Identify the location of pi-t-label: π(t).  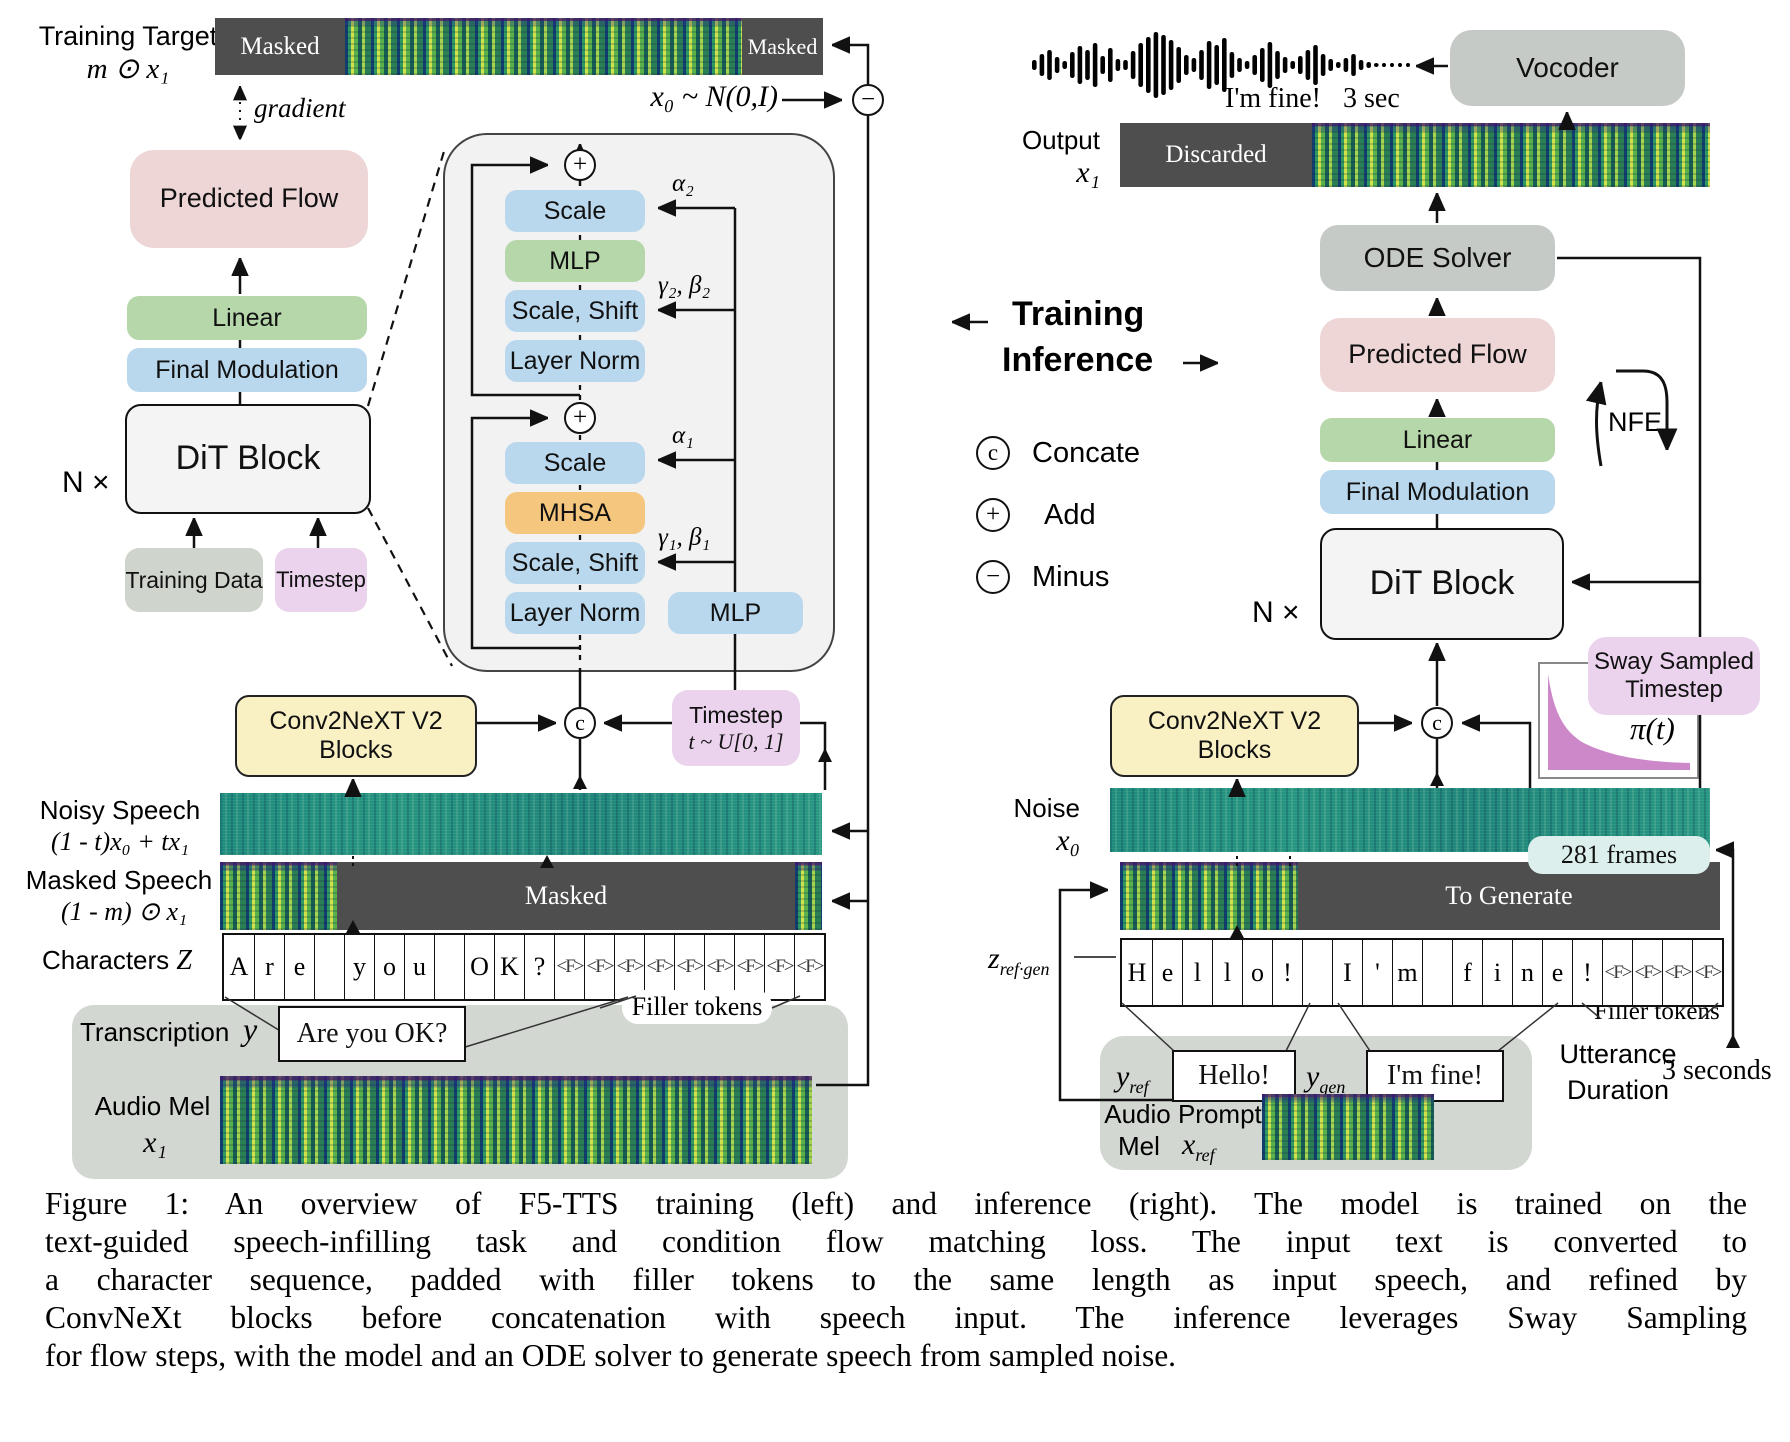
(1652, 728).